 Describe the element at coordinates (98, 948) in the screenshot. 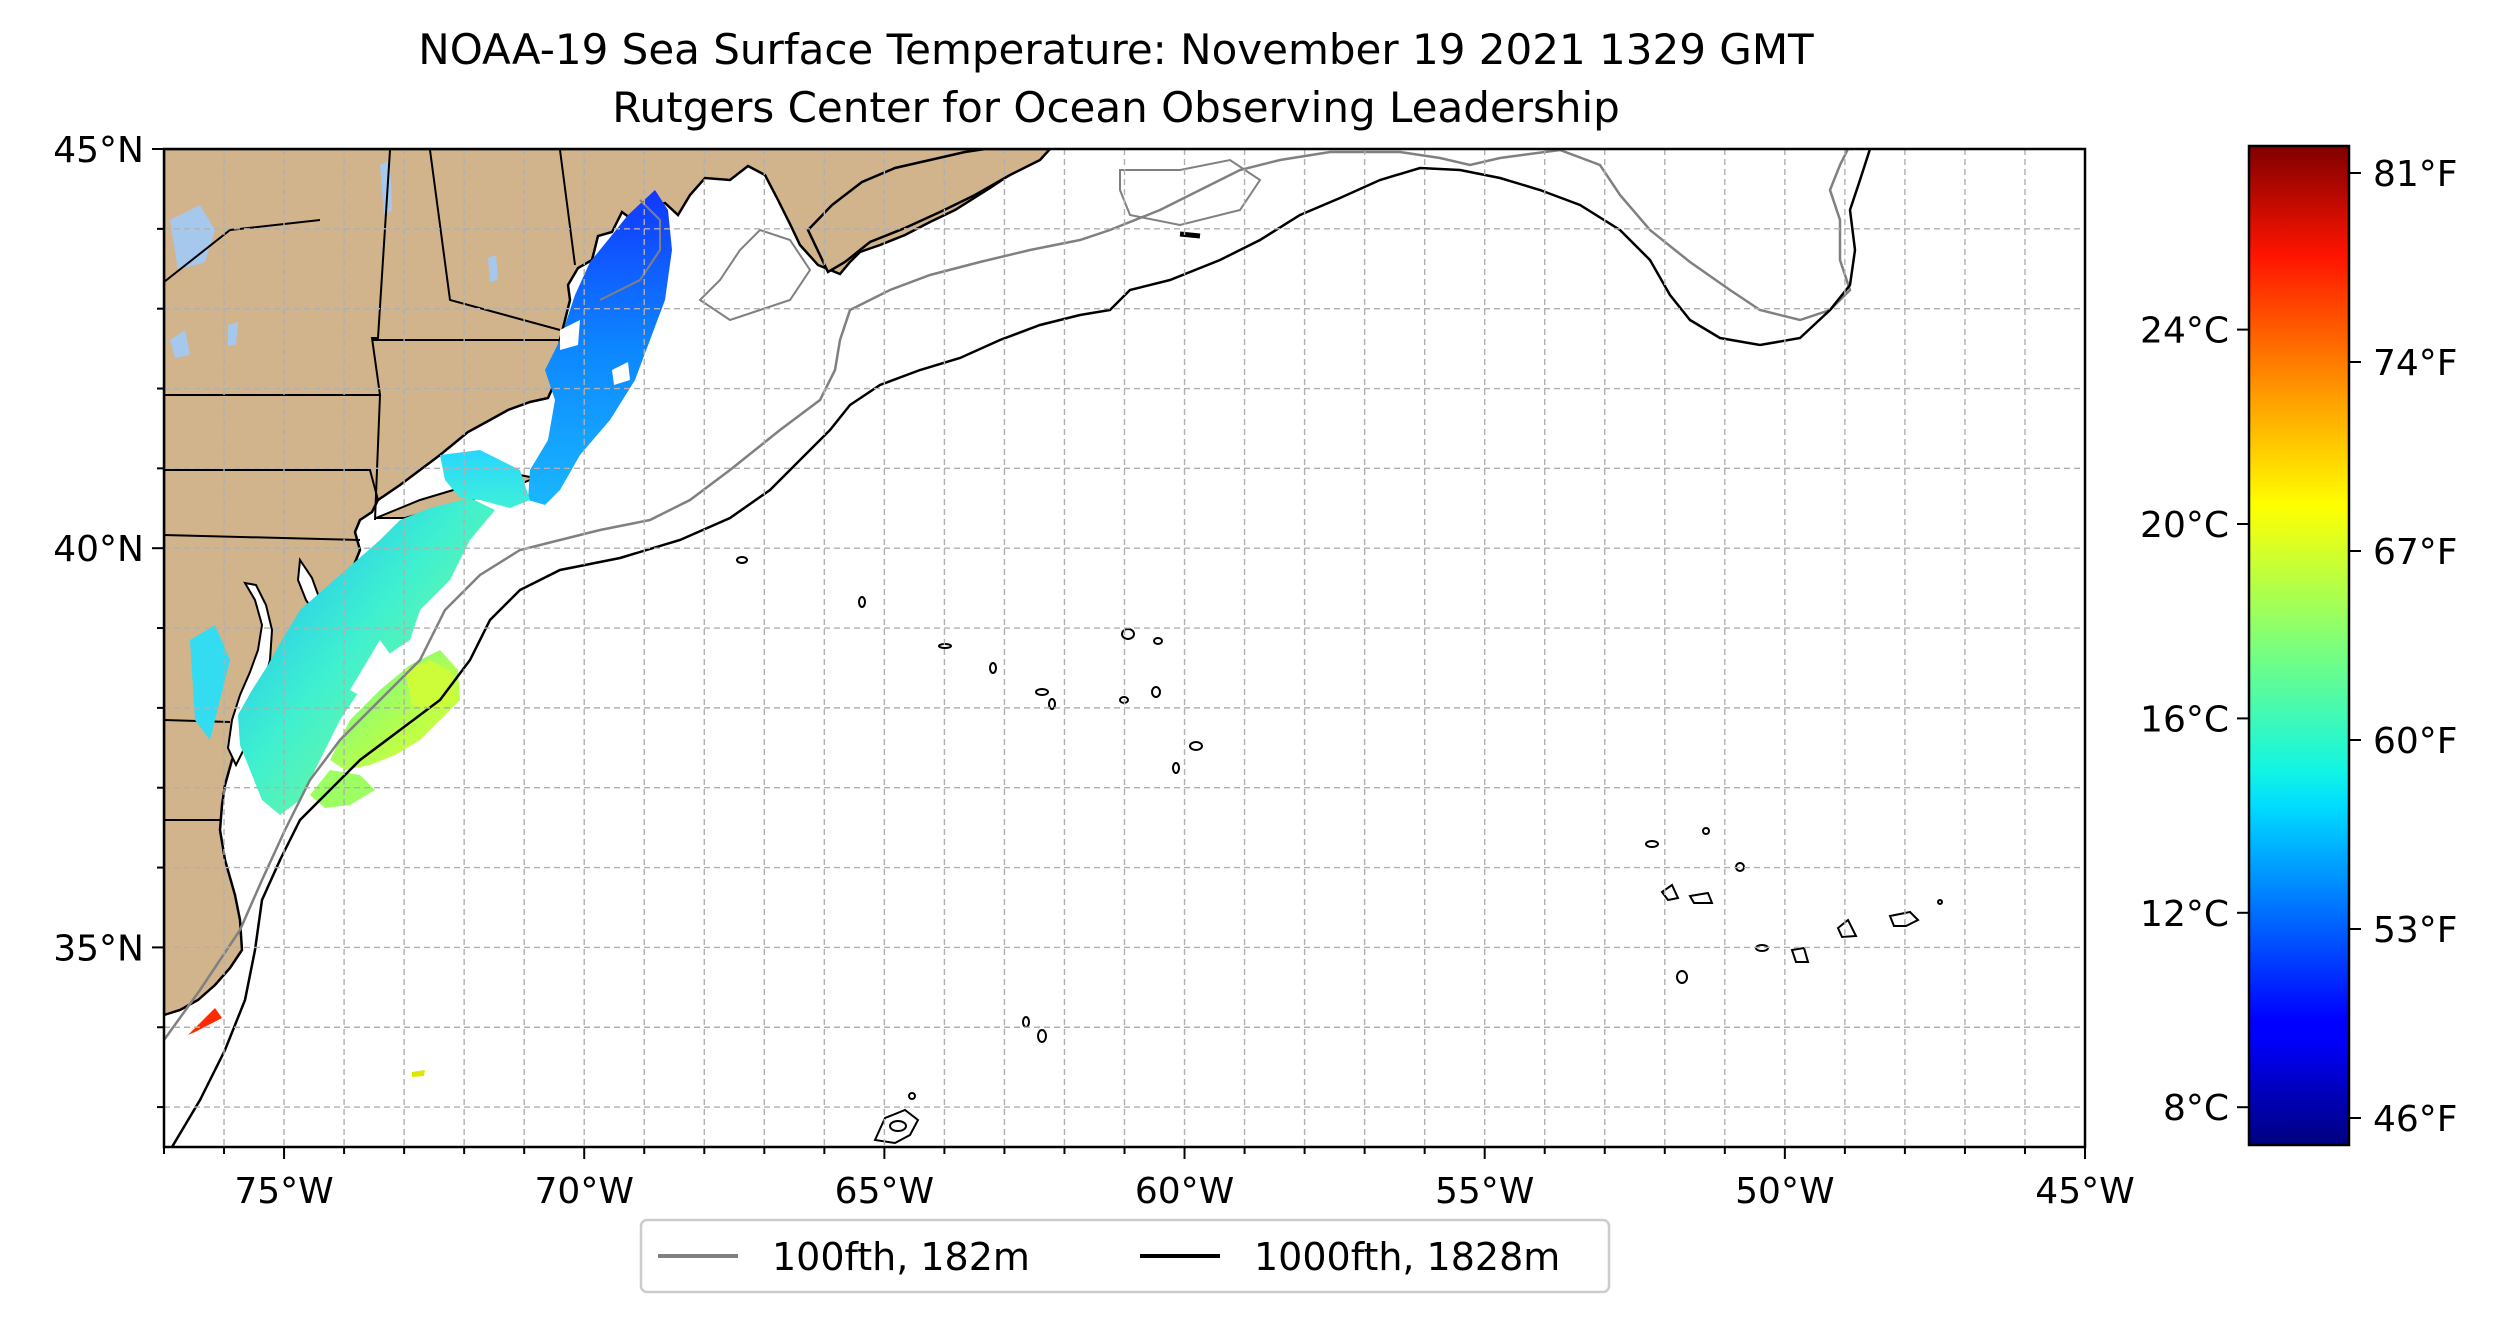

I see `y-tick-label: 35°N` at that location.